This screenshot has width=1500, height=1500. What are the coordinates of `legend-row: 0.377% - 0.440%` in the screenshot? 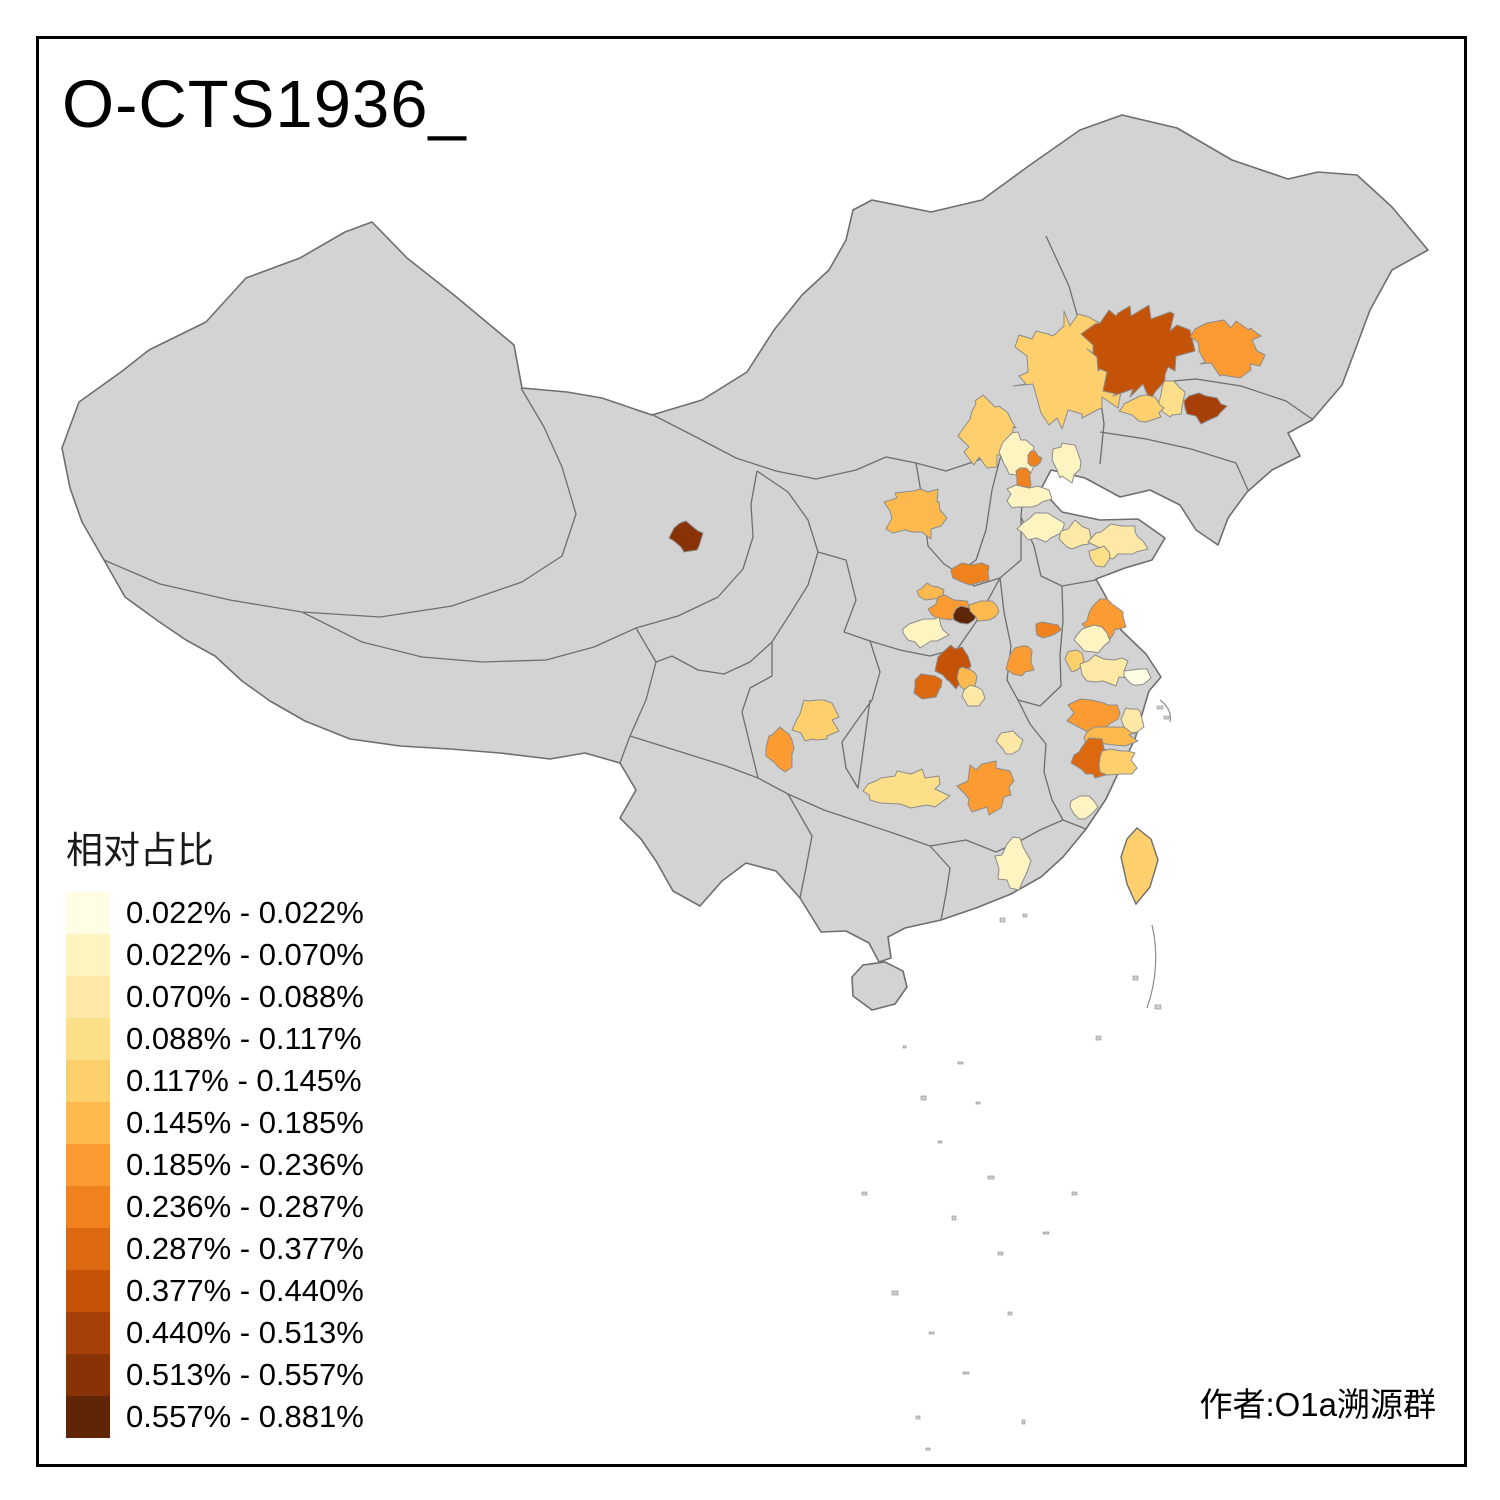 It's located at (215, 1291).